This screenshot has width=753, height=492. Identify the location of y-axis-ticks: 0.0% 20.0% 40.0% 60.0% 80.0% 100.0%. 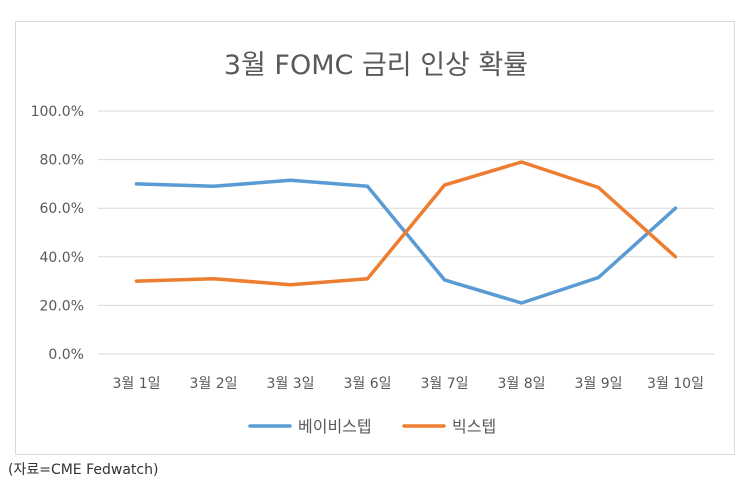
(57, 233).